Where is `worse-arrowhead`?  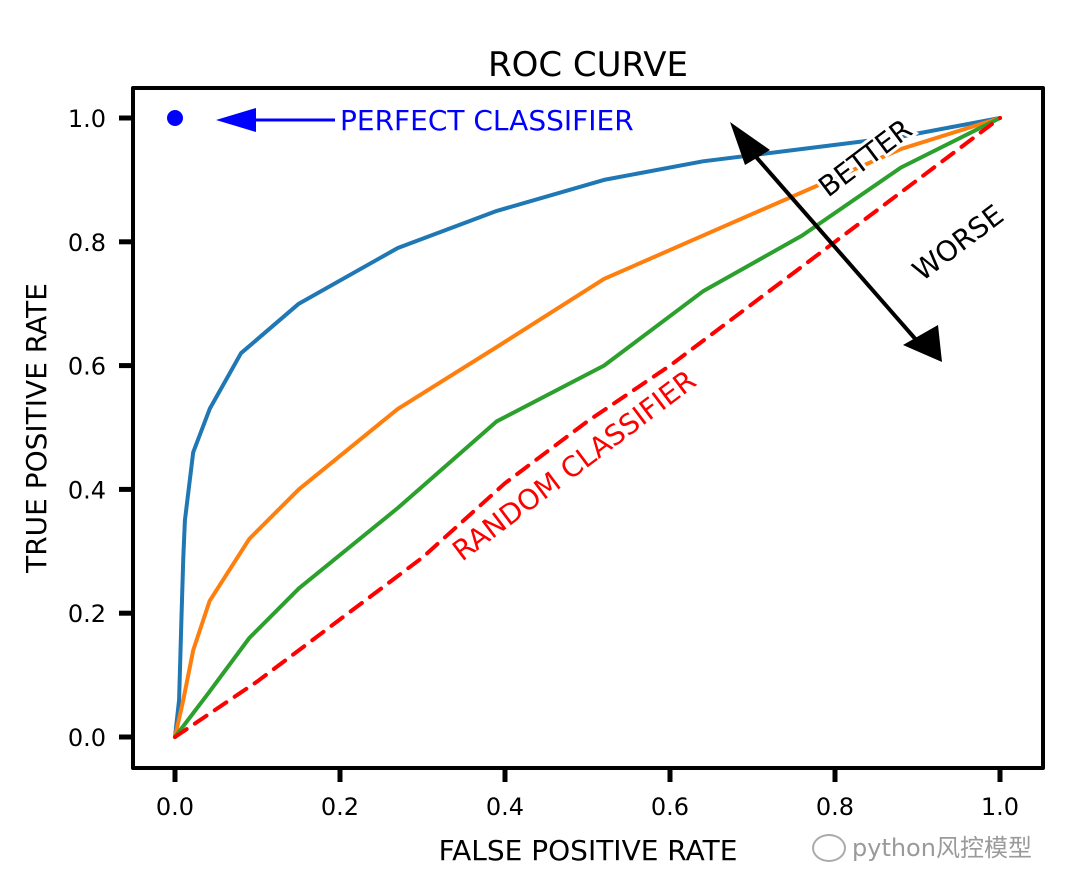
worse-arrowhead is located at coordinates (922, 343).